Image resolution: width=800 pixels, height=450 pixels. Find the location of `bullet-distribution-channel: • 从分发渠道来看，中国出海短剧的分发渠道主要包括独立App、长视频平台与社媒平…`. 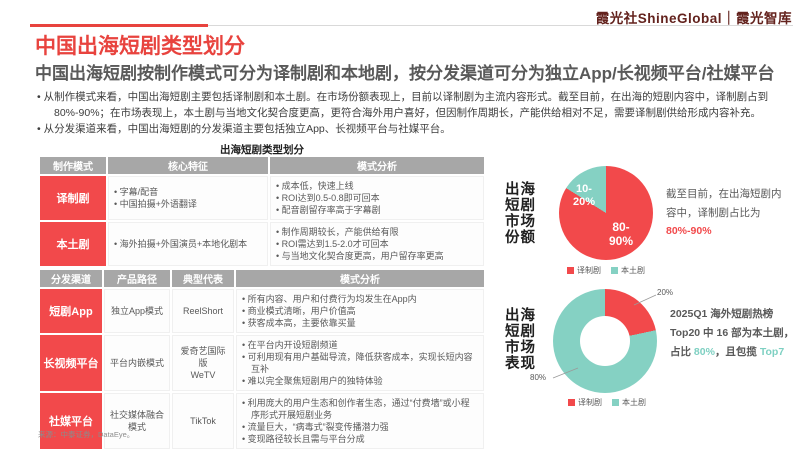

bullet-distribution-channel: • 从分发渠道来看，中国出海短剧的分发渠道主要包括独立App、长视频平台与社媒平… is located at coordinates (244, 129).